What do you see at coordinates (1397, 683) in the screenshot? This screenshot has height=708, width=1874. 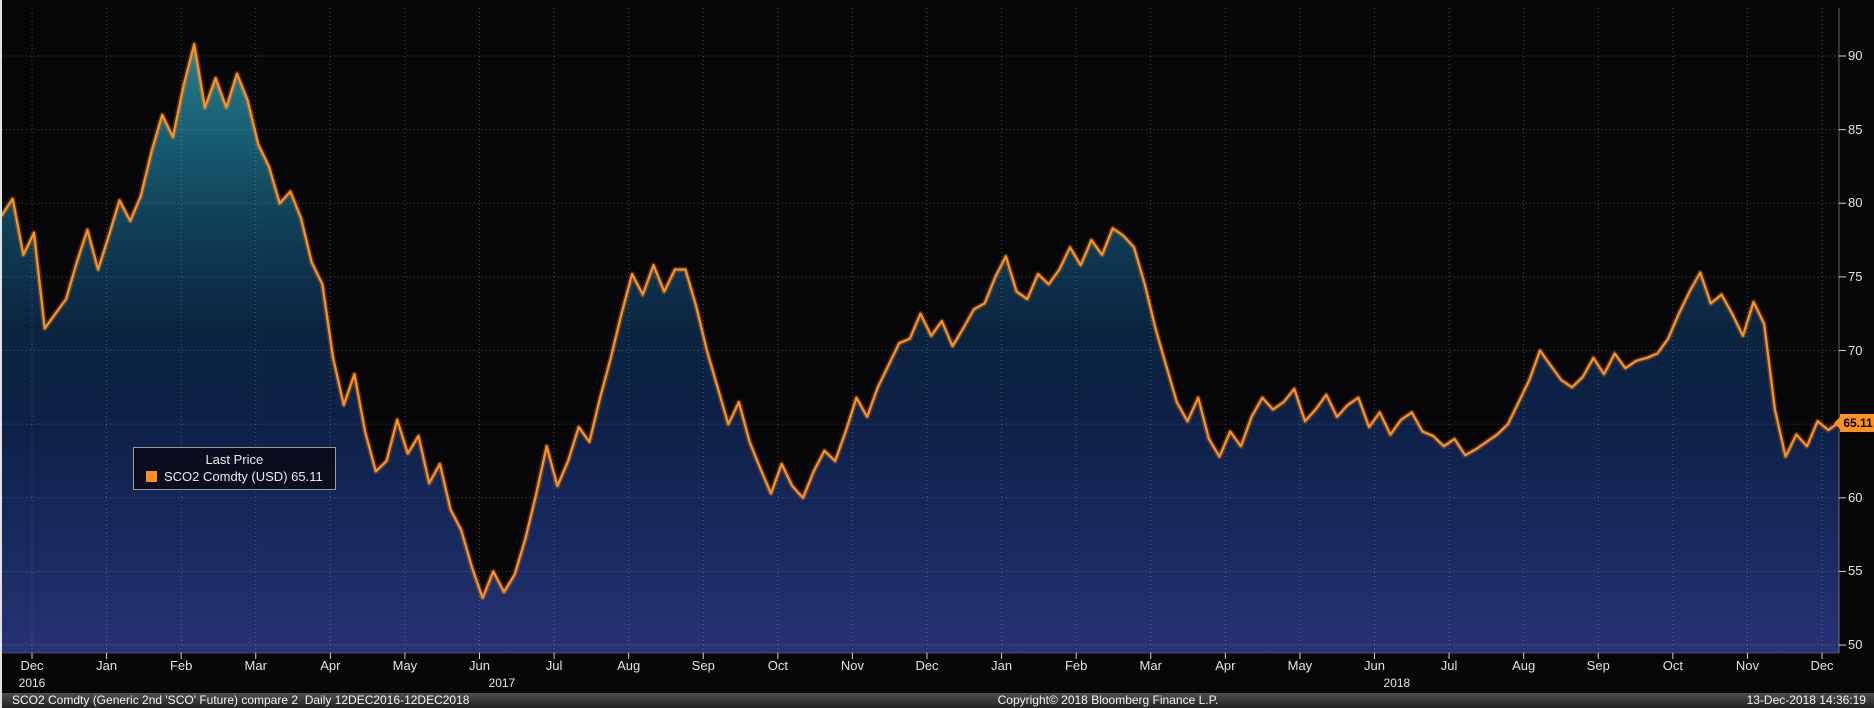 I see `x-axis-year-label: 2018` at bounding box center [1397, 683].